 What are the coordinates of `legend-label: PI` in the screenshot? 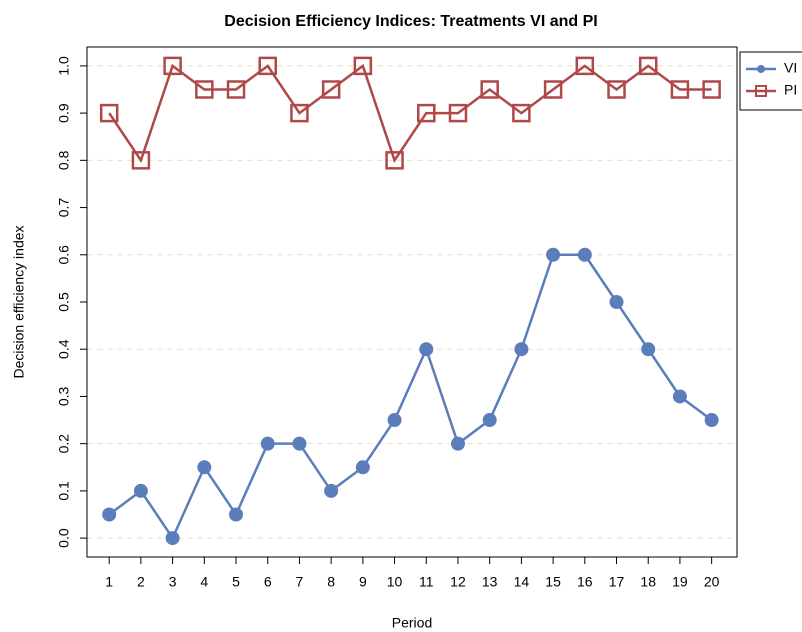 It's located at (790, 90).